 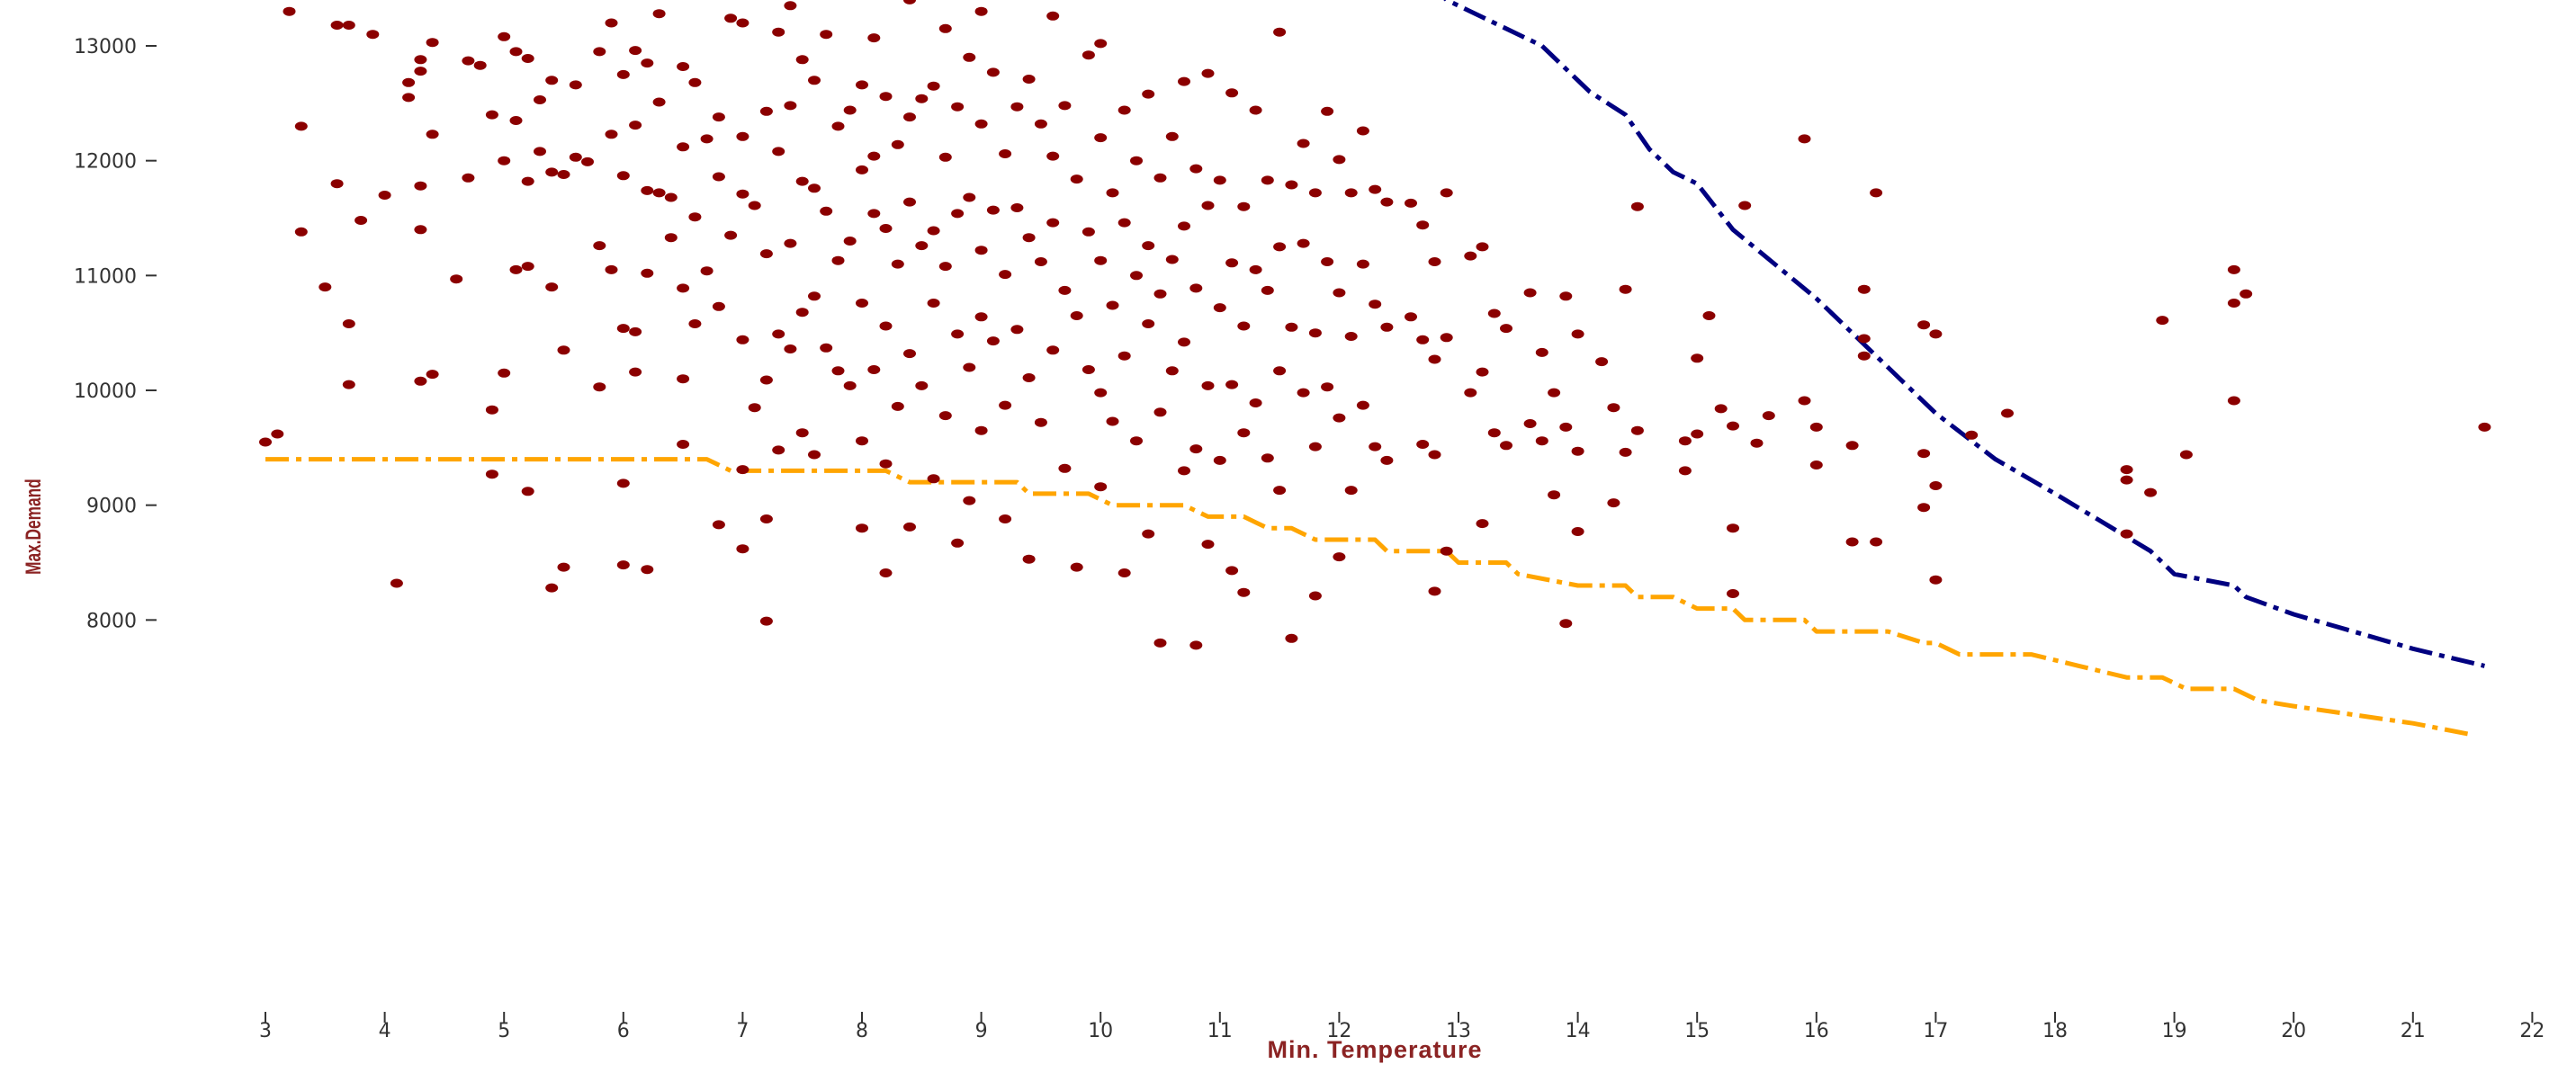 What do you see at coordinates (1817, 1031) in the screenshot?
I see `x-tick-label: 16` at bounding box center [1817, 1031].